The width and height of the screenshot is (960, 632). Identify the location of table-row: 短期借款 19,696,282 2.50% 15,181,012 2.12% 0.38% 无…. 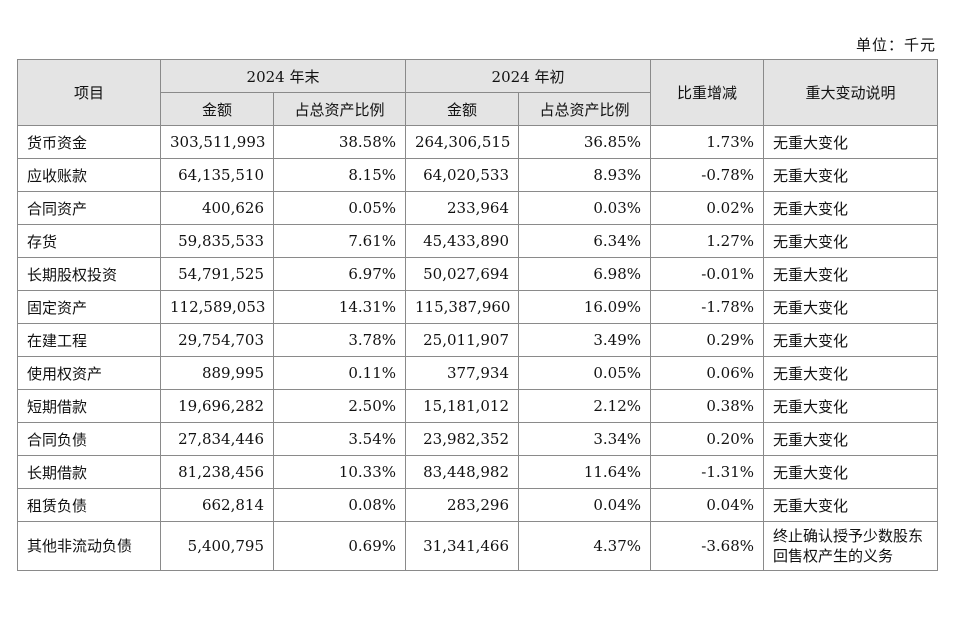
(478, 406).